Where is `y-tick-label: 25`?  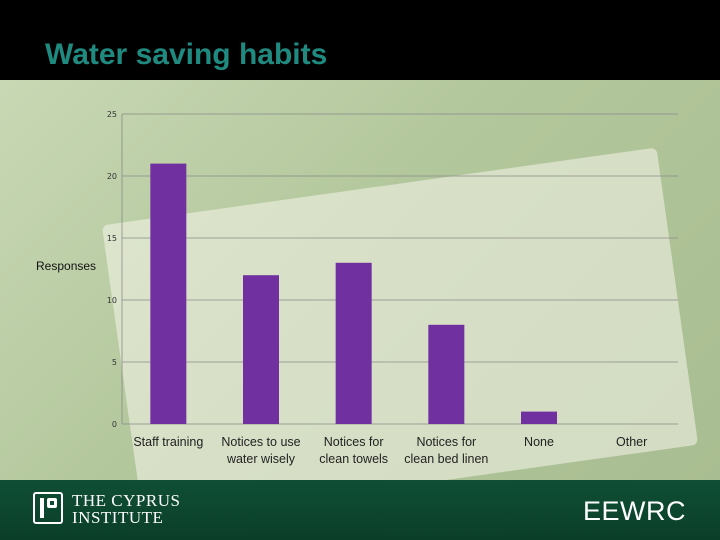 y-tick-label: 25 is located at coordinates (112, 114).